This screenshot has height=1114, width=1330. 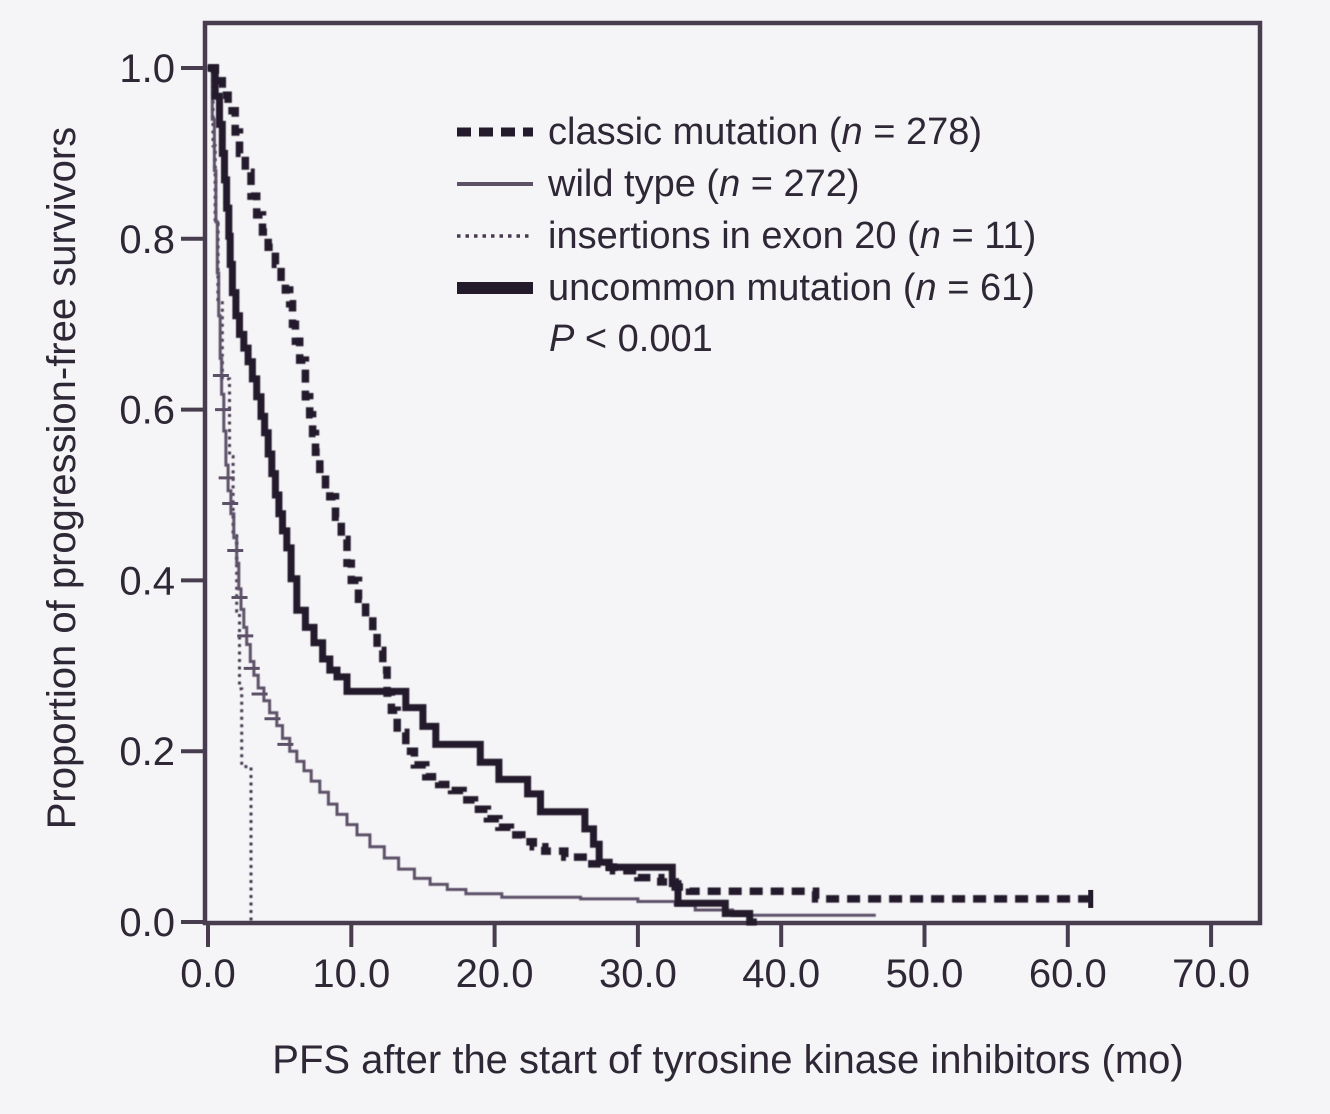 I want to click on y-tick-label: 0.4, so click(x=147, y=581).